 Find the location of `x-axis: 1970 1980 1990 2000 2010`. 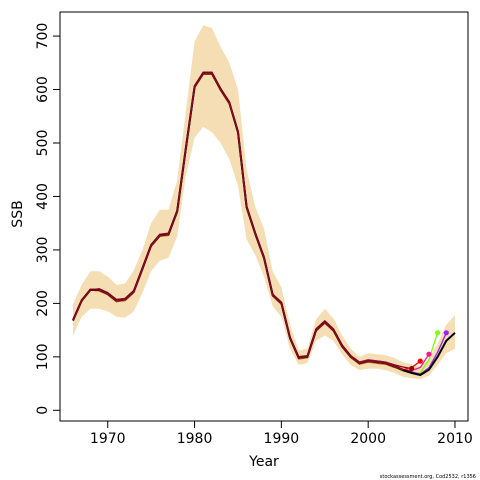

x-axis: 1970 1980 1990 2000 2010 is located at coordinates (281, 433).